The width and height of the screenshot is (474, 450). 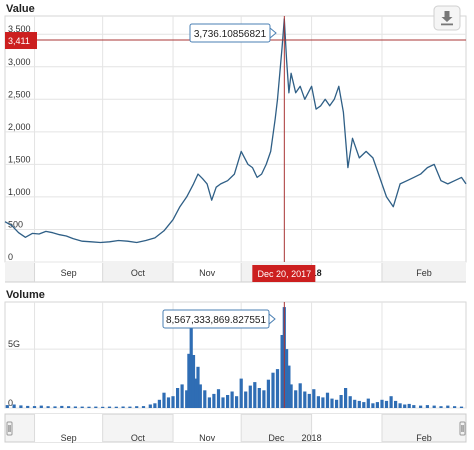 I want to click on download-icon-base, so click(x=447, y=24).